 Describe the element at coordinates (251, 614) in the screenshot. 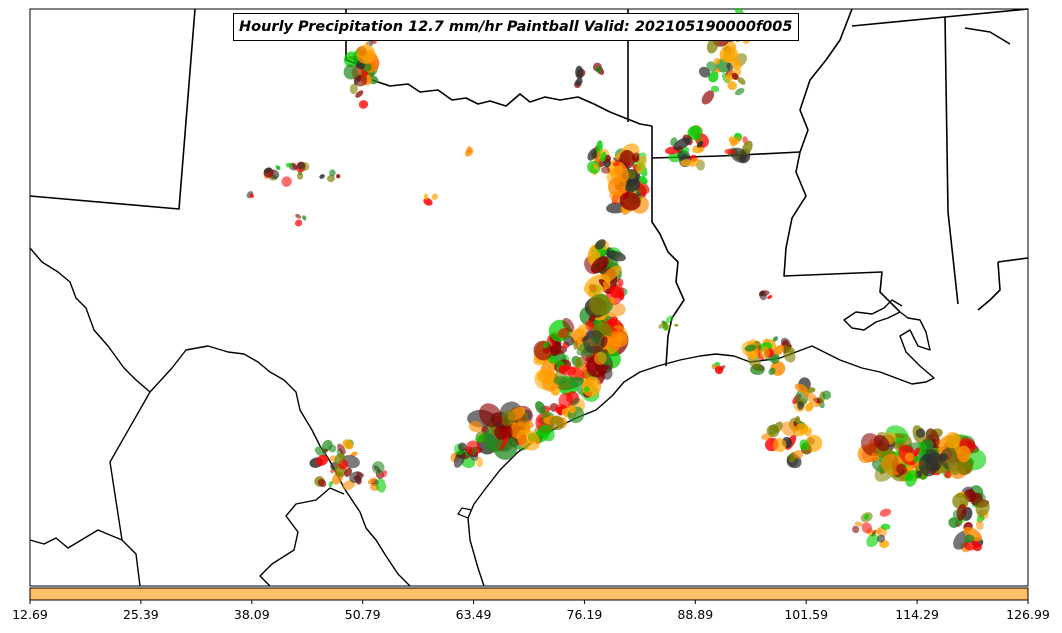

I see `colorbar-tick-label: 38.09` at that location.